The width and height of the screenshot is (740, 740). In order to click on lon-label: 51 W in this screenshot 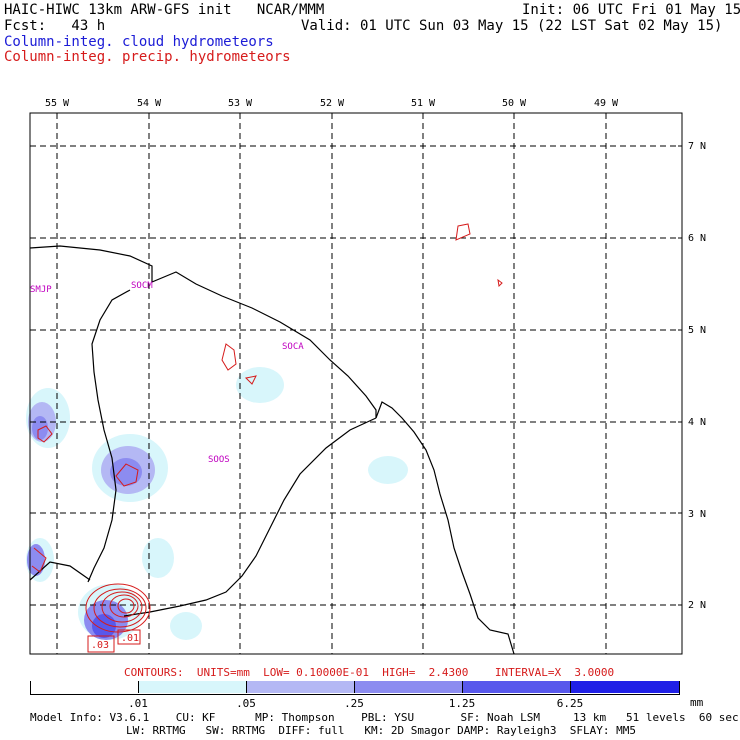, I will do `click(423, 103)`.